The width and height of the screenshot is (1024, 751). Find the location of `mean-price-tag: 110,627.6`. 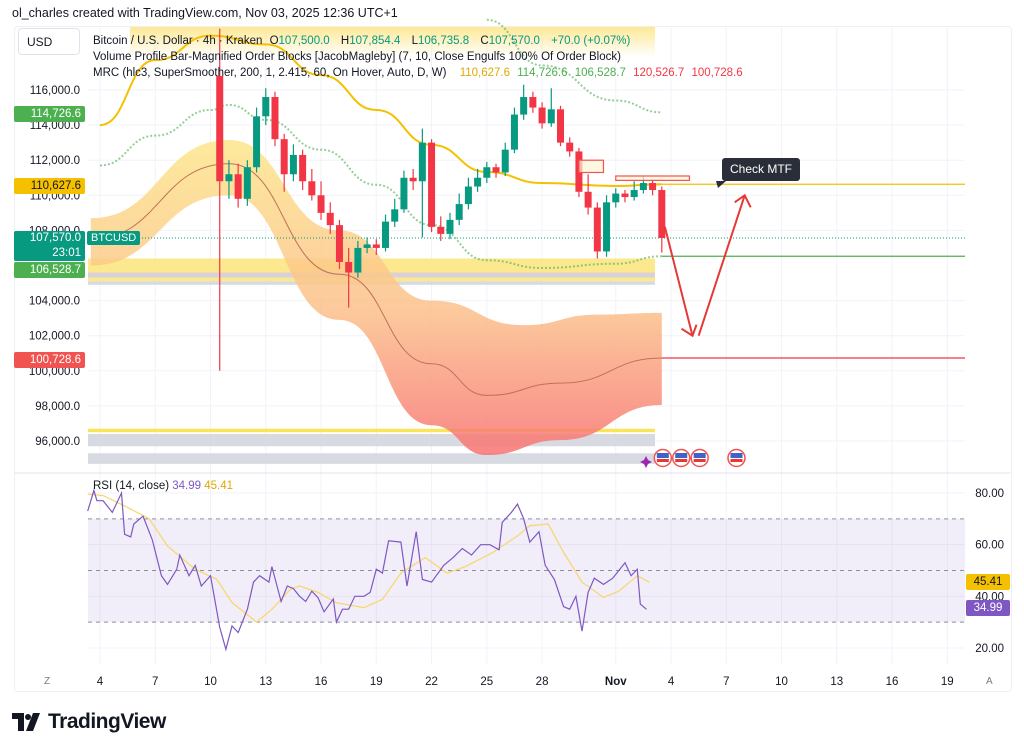

mean-price-tag: 110,627.6 is located at coordinates (49, 186).